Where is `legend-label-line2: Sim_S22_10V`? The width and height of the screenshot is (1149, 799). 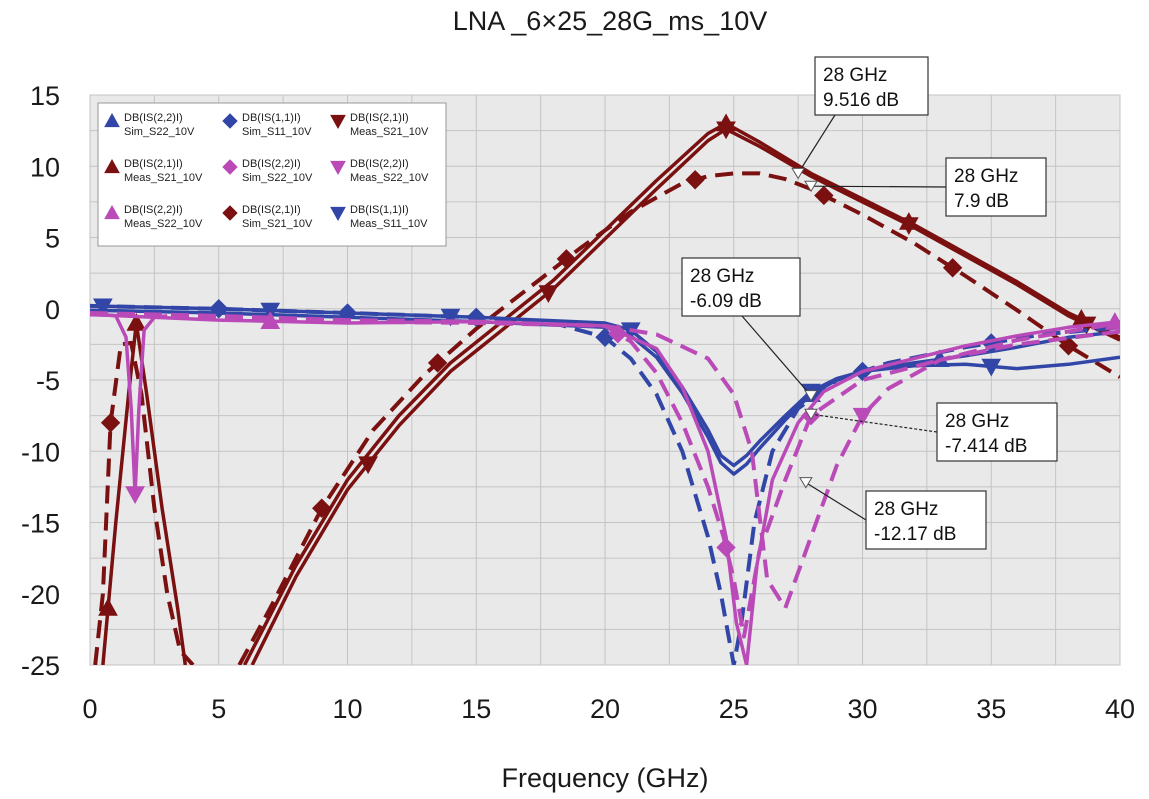 legend-label-line2: Sim_S22_10V is located at coordinates (159, 132).